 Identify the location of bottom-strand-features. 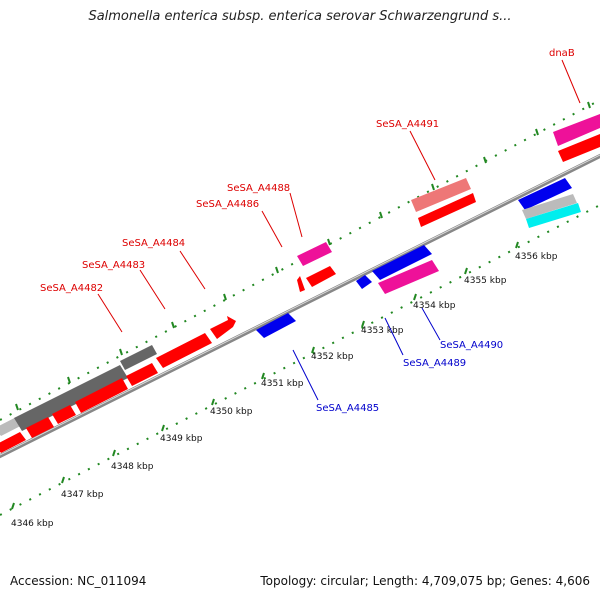
(418, 258).